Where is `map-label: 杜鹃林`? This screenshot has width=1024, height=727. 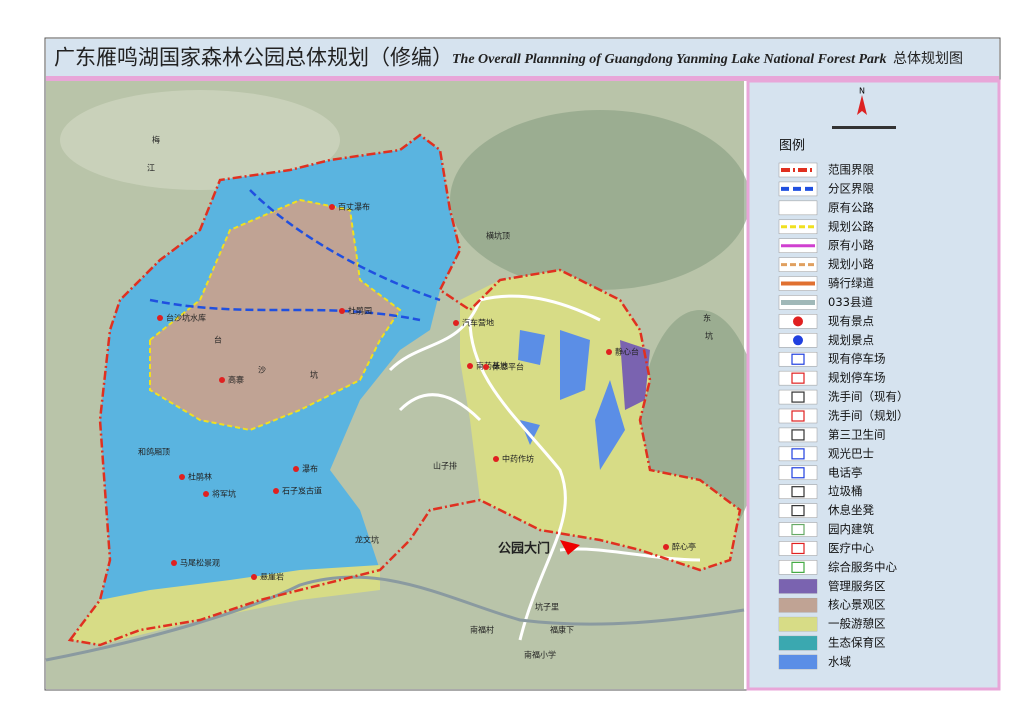 map-label: 杜鹃林 is located at coordinates (200, 477).